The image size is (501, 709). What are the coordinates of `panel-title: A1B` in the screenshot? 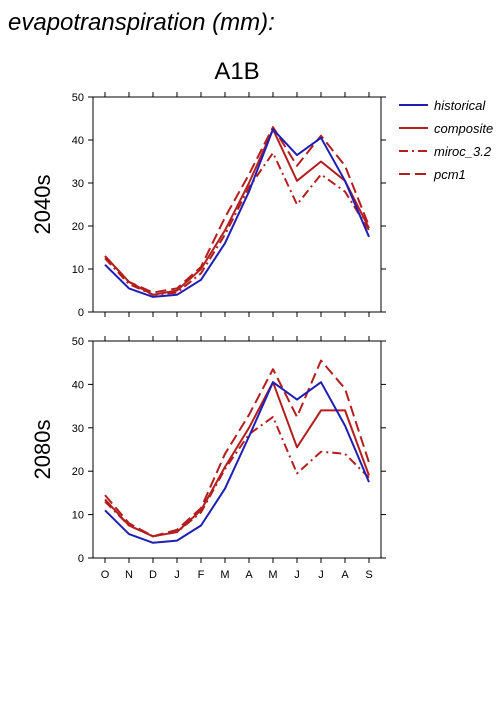 It's located at (236, 71).